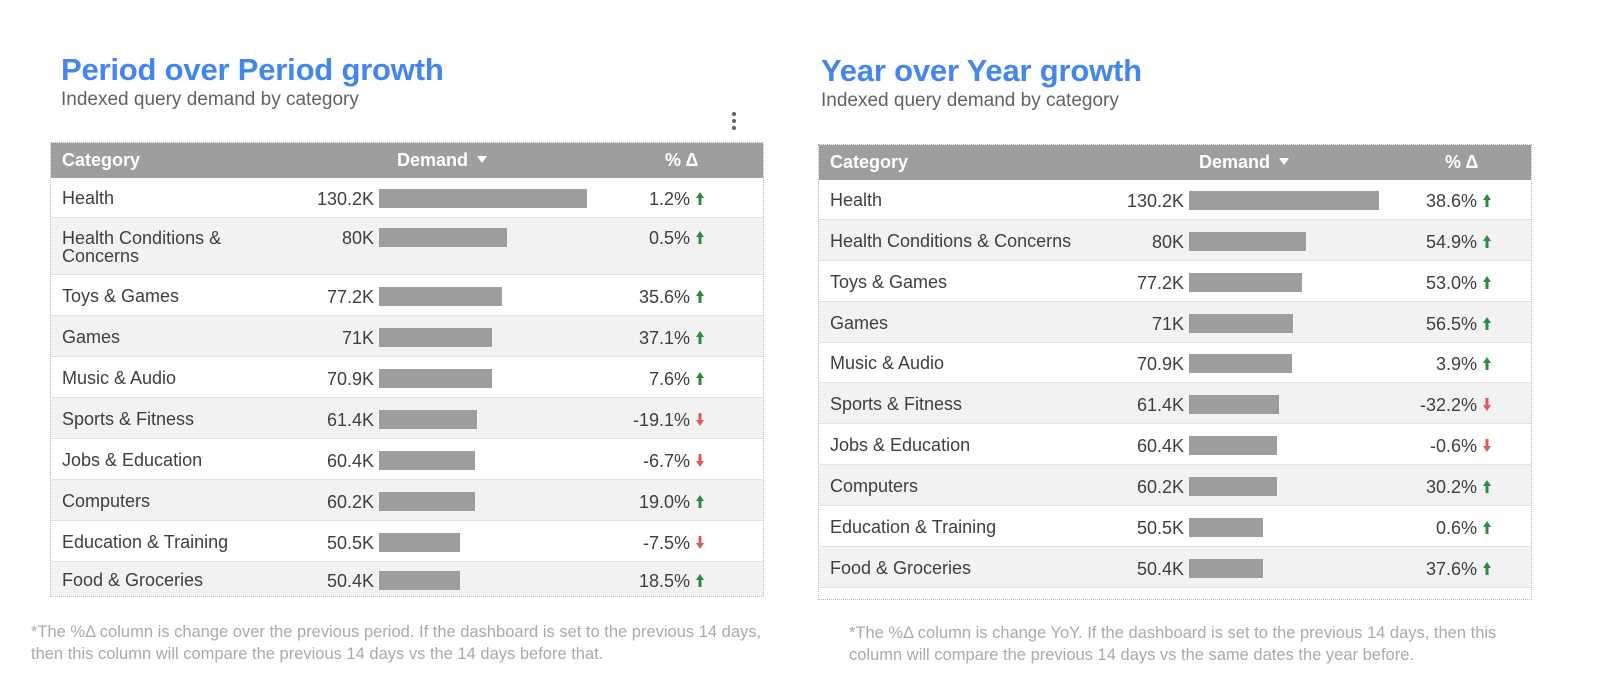 This screenshot has height=699, width=1600. I want to click on demand-value: 50.5K, so click(1160, 527).